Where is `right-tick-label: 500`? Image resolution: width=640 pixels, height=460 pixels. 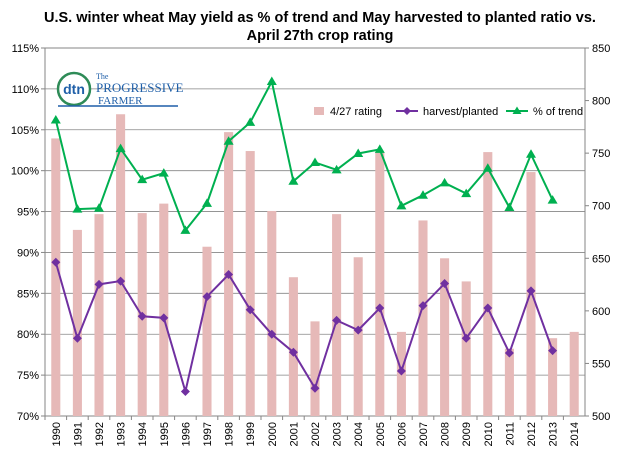
right-tick-label: 500 is located at coordinates (601, 417).